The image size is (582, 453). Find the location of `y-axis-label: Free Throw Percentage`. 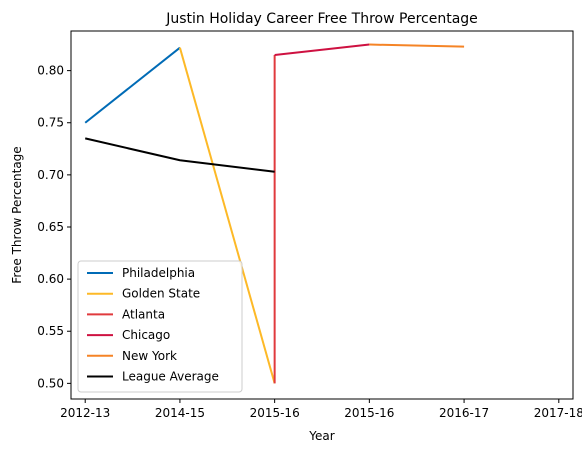

y-axis-label: Free Throw Percentage is located at coordinates (17, 214).